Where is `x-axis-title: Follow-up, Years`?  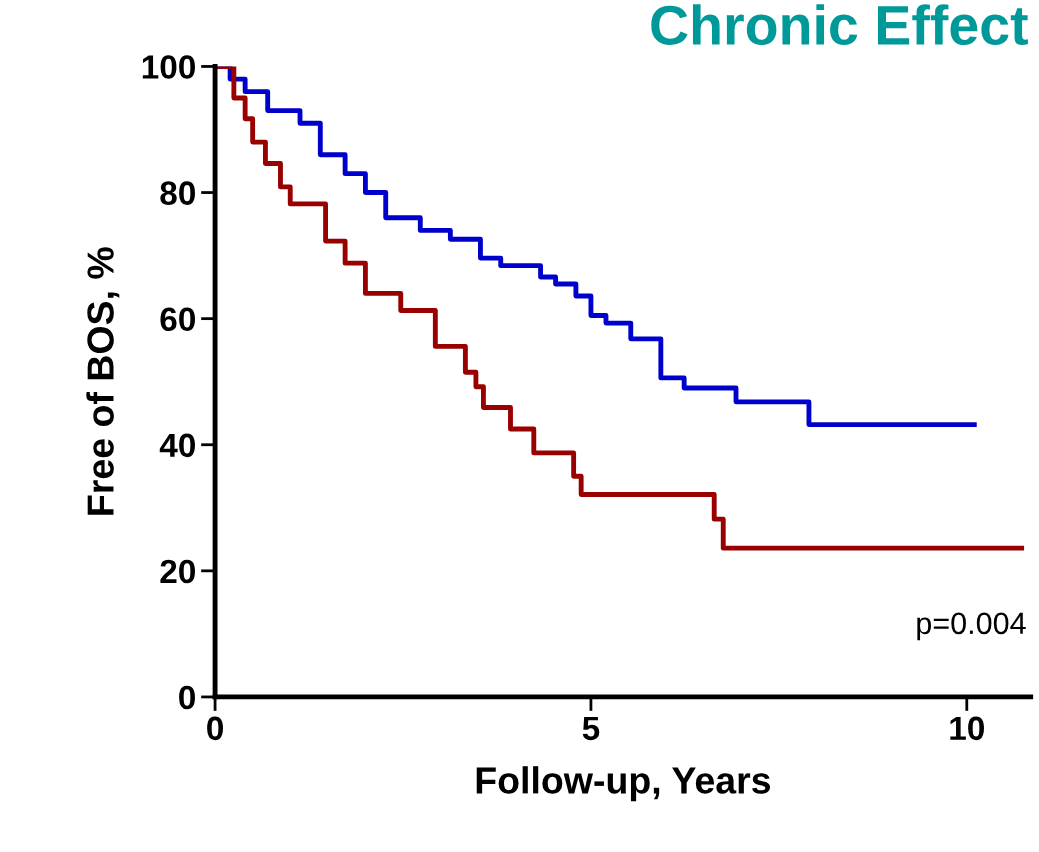 x-axis-title: Follow-up, Years is located at coordinates (623, 784).